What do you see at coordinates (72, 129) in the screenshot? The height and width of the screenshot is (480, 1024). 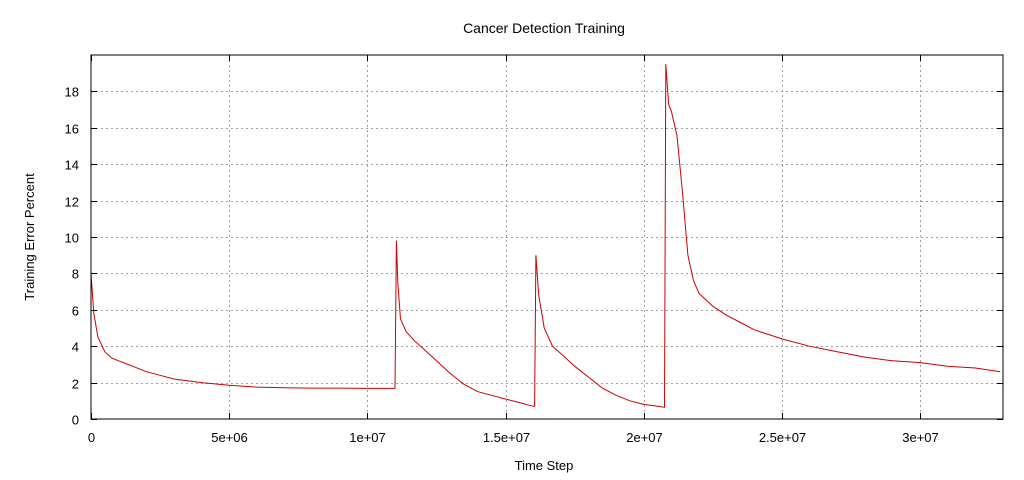 I see `y-tick-label: 16` at bounding box center [72, 129].